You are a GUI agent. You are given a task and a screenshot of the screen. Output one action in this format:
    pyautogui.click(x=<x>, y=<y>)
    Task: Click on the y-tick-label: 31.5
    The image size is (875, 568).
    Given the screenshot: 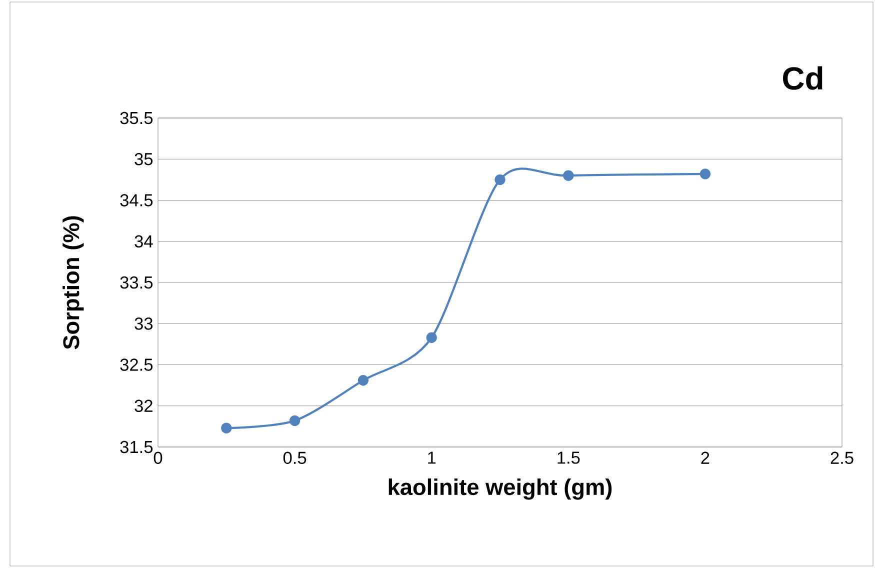 What is the action you would take?
    pyautogui.click(x=136, y=447)
    